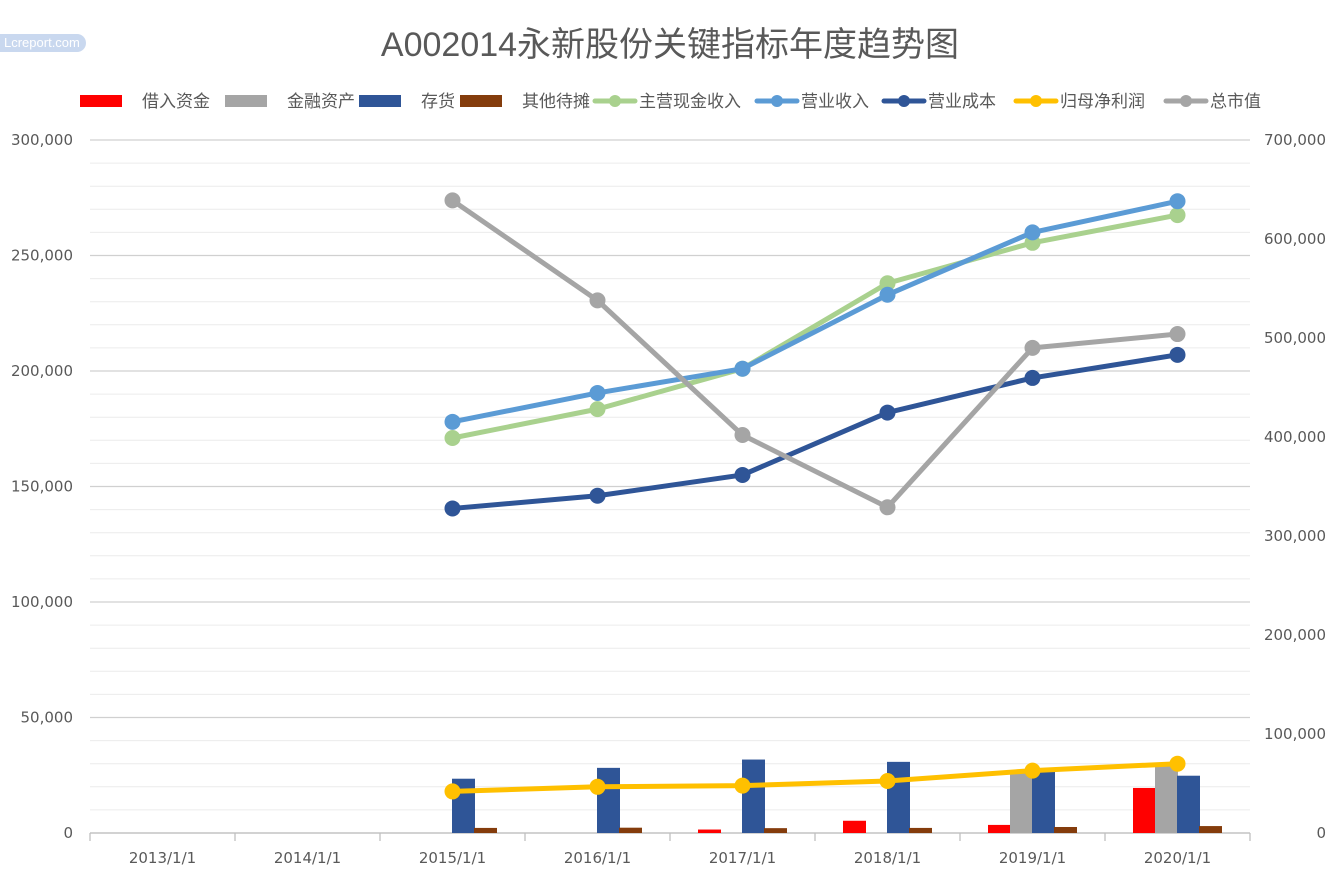  What do you see at coordinates (438, 102) in the screenshot?
I see `legend-label: 存货` at bounding box center [438, 102].